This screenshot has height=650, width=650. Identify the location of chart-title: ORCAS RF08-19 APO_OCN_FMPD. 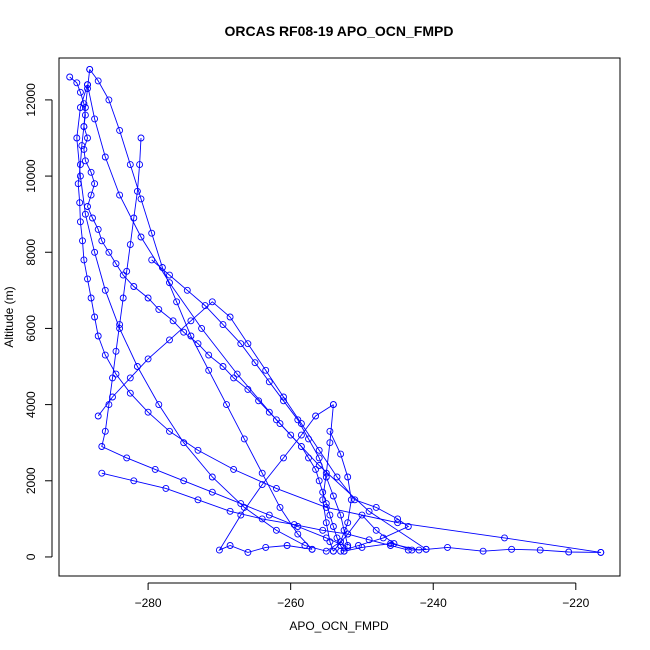
(339, 31).